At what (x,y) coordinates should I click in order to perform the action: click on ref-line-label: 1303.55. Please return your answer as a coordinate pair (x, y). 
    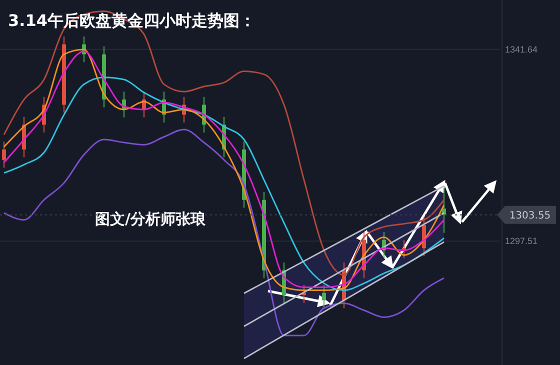
    Looking at the image, I should click on (530, 216).